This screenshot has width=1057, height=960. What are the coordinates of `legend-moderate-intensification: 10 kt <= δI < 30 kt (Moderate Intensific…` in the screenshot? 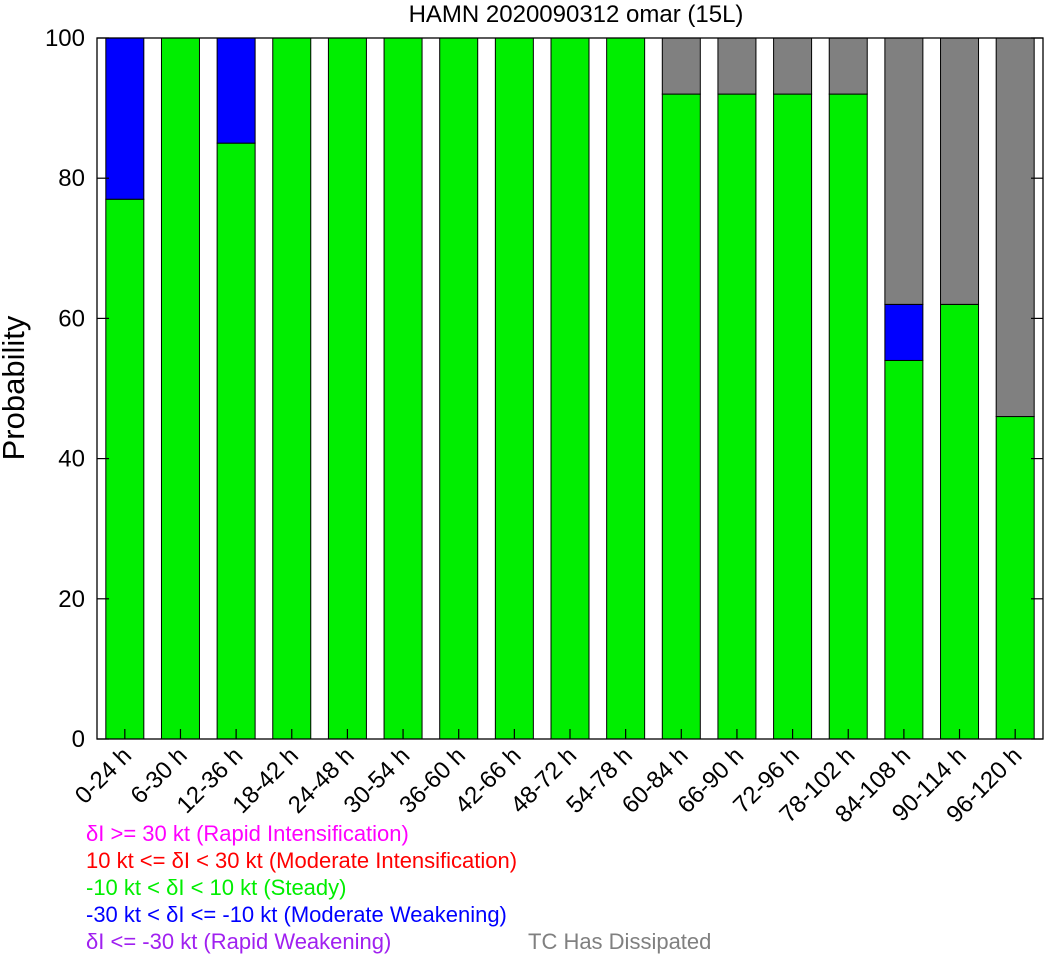 It's located at (301, 860).